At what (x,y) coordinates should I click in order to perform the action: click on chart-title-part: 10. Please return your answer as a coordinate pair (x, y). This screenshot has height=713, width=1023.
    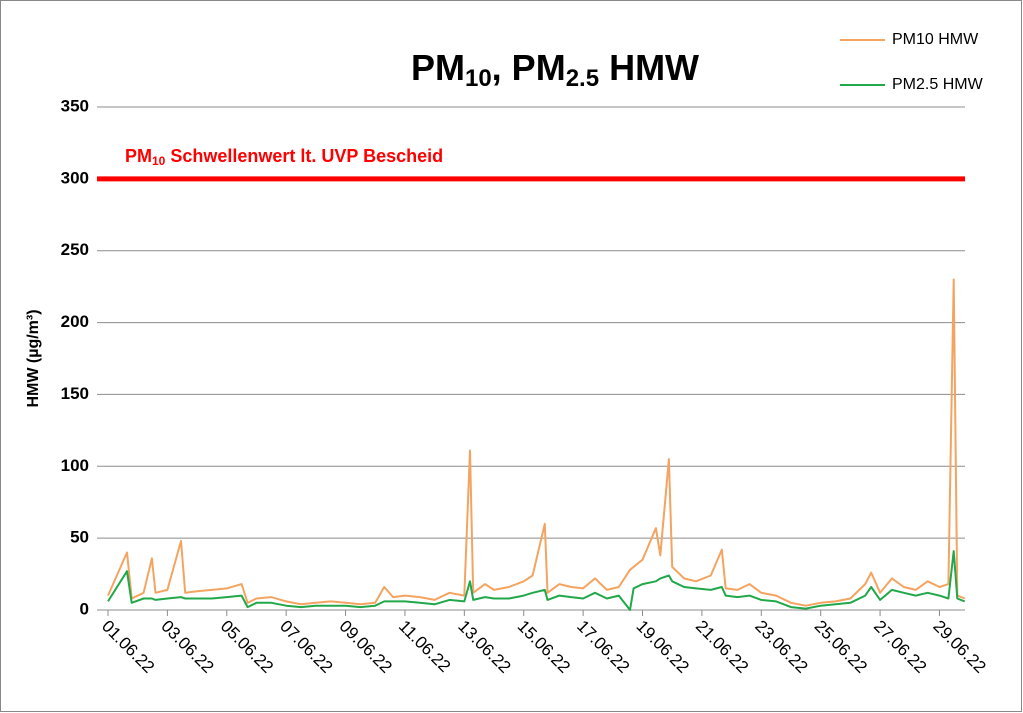
    Looking at the image, I should click on (478, 78).